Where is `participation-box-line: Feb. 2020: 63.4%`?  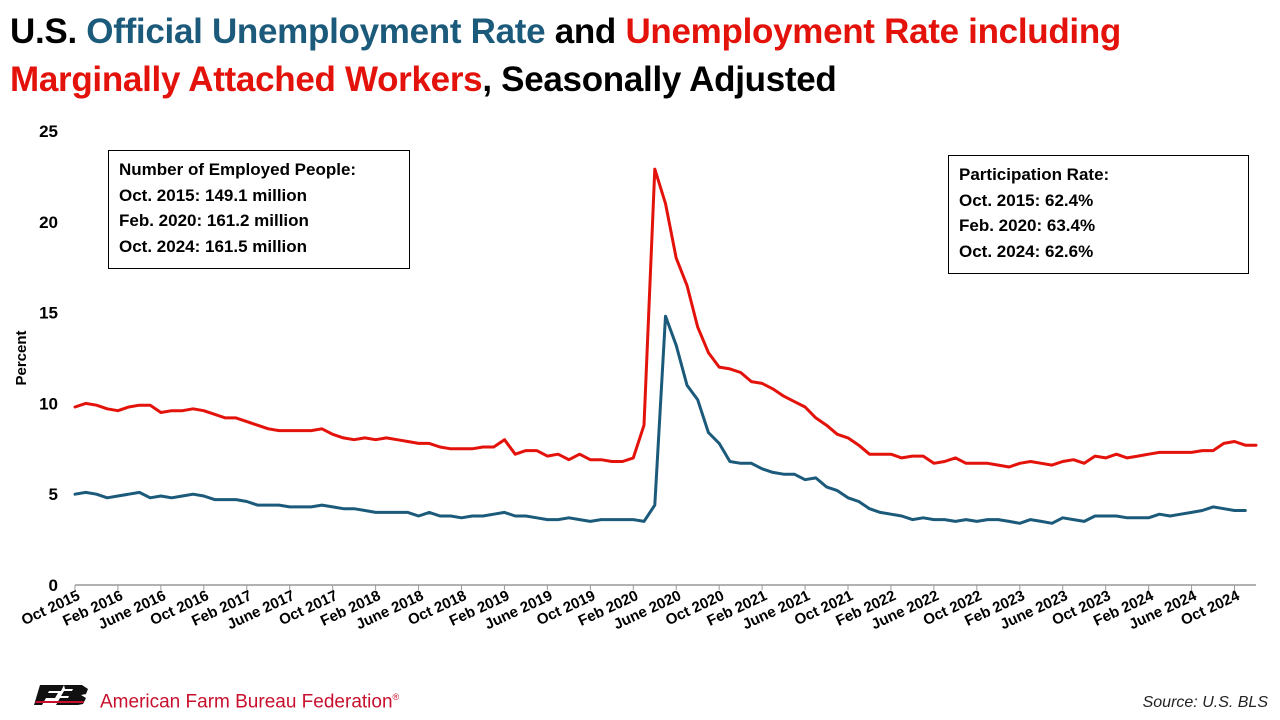
participation-box-line: Feb. 2020: 63.4% is located at coordinates (1027, 225).